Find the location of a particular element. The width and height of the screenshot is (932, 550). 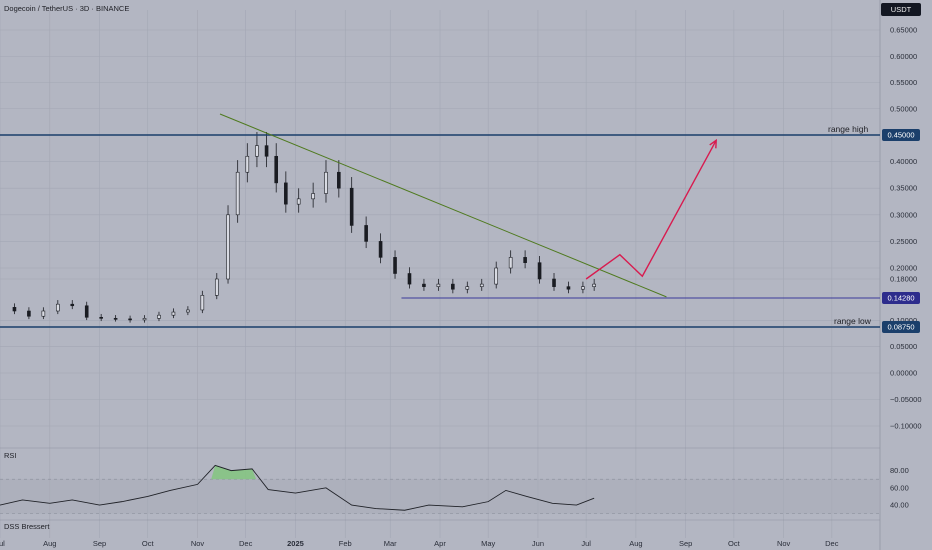

y-tick-label: 0.50000 is located at coordinates (903, 108).